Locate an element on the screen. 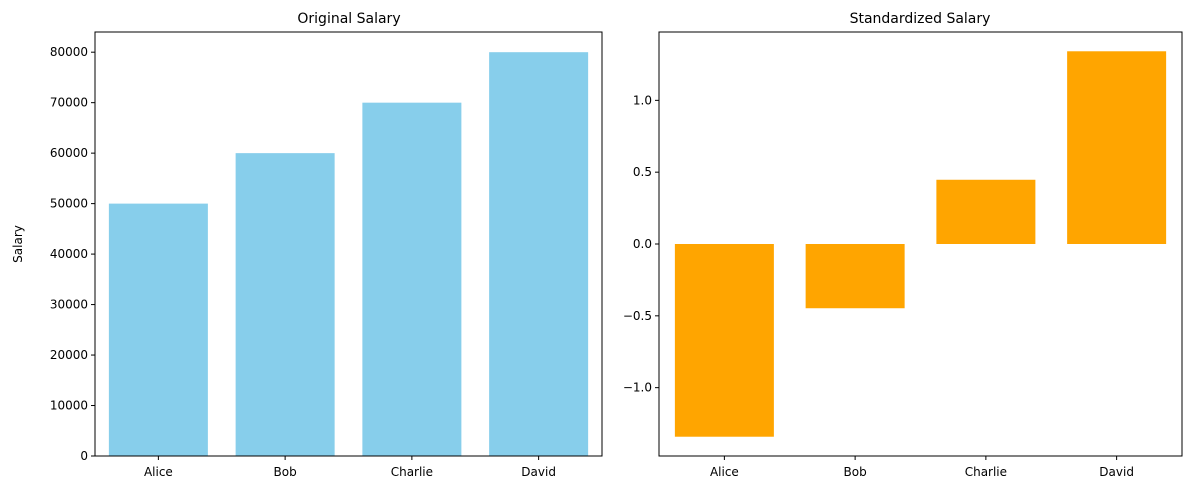  chart-title: Original Salary is located at coordinates (348, 19).